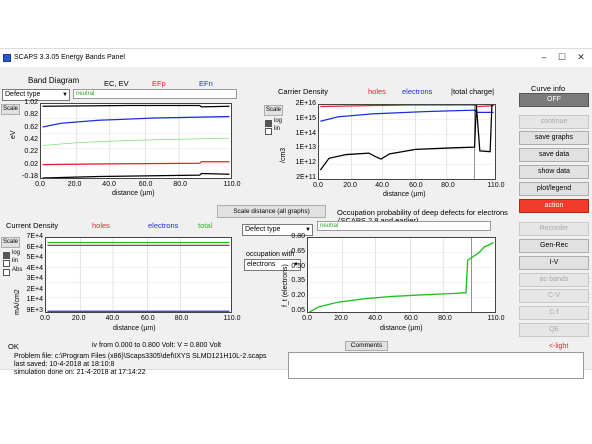  I want to click on carrier-lin-radio, so click(268, 131).